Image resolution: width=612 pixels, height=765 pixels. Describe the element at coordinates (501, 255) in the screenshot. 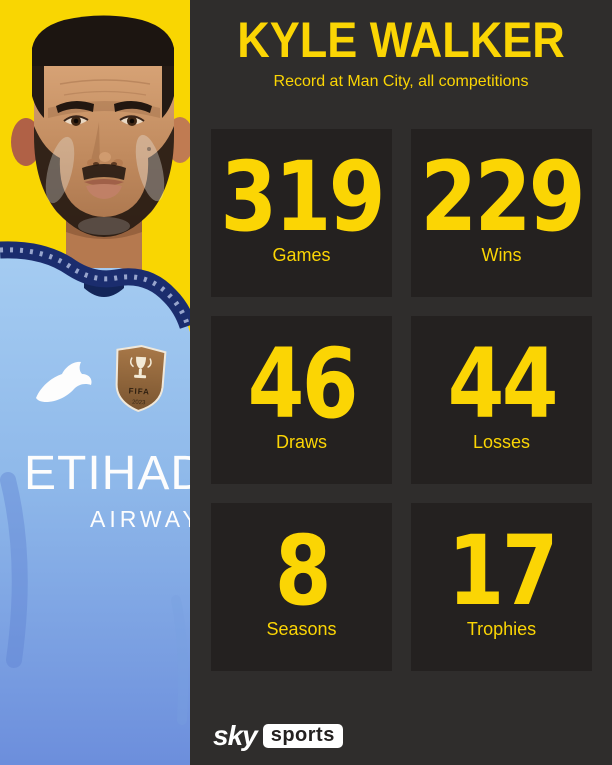

I see `stat-label: Wins` at that location.